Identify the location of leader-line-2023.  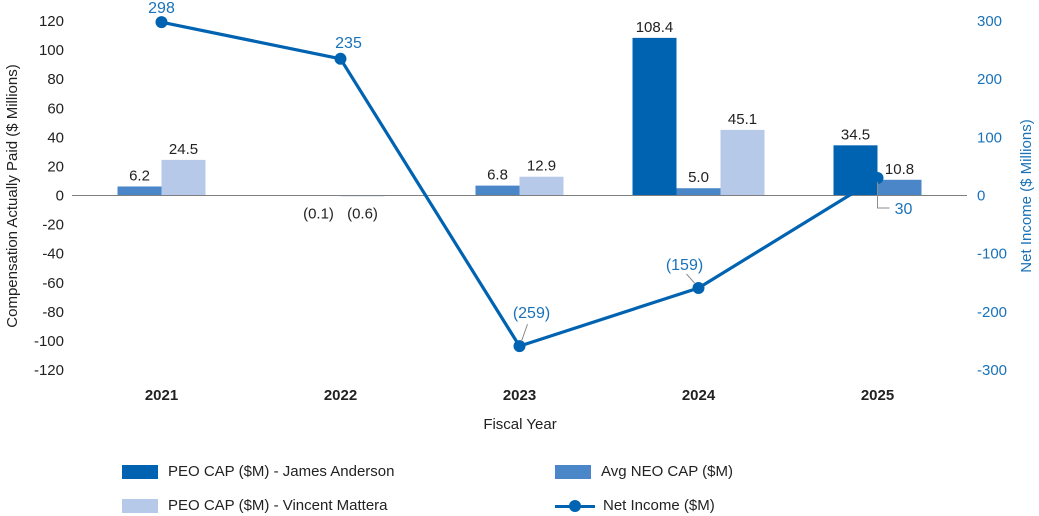
(524, 332).